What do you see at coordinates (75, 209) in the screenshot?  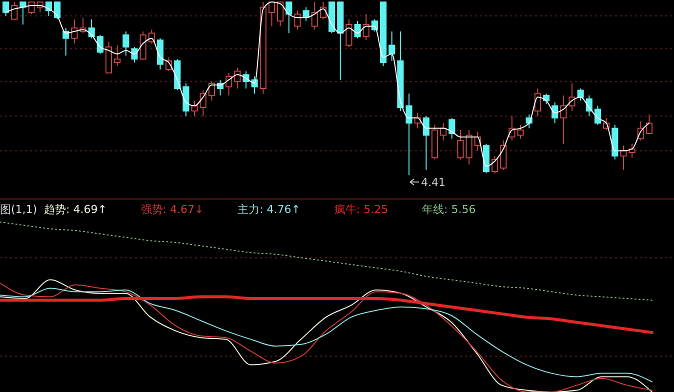 I see `text: 趋势: 4.69↑` at bounding box center [75, 209].